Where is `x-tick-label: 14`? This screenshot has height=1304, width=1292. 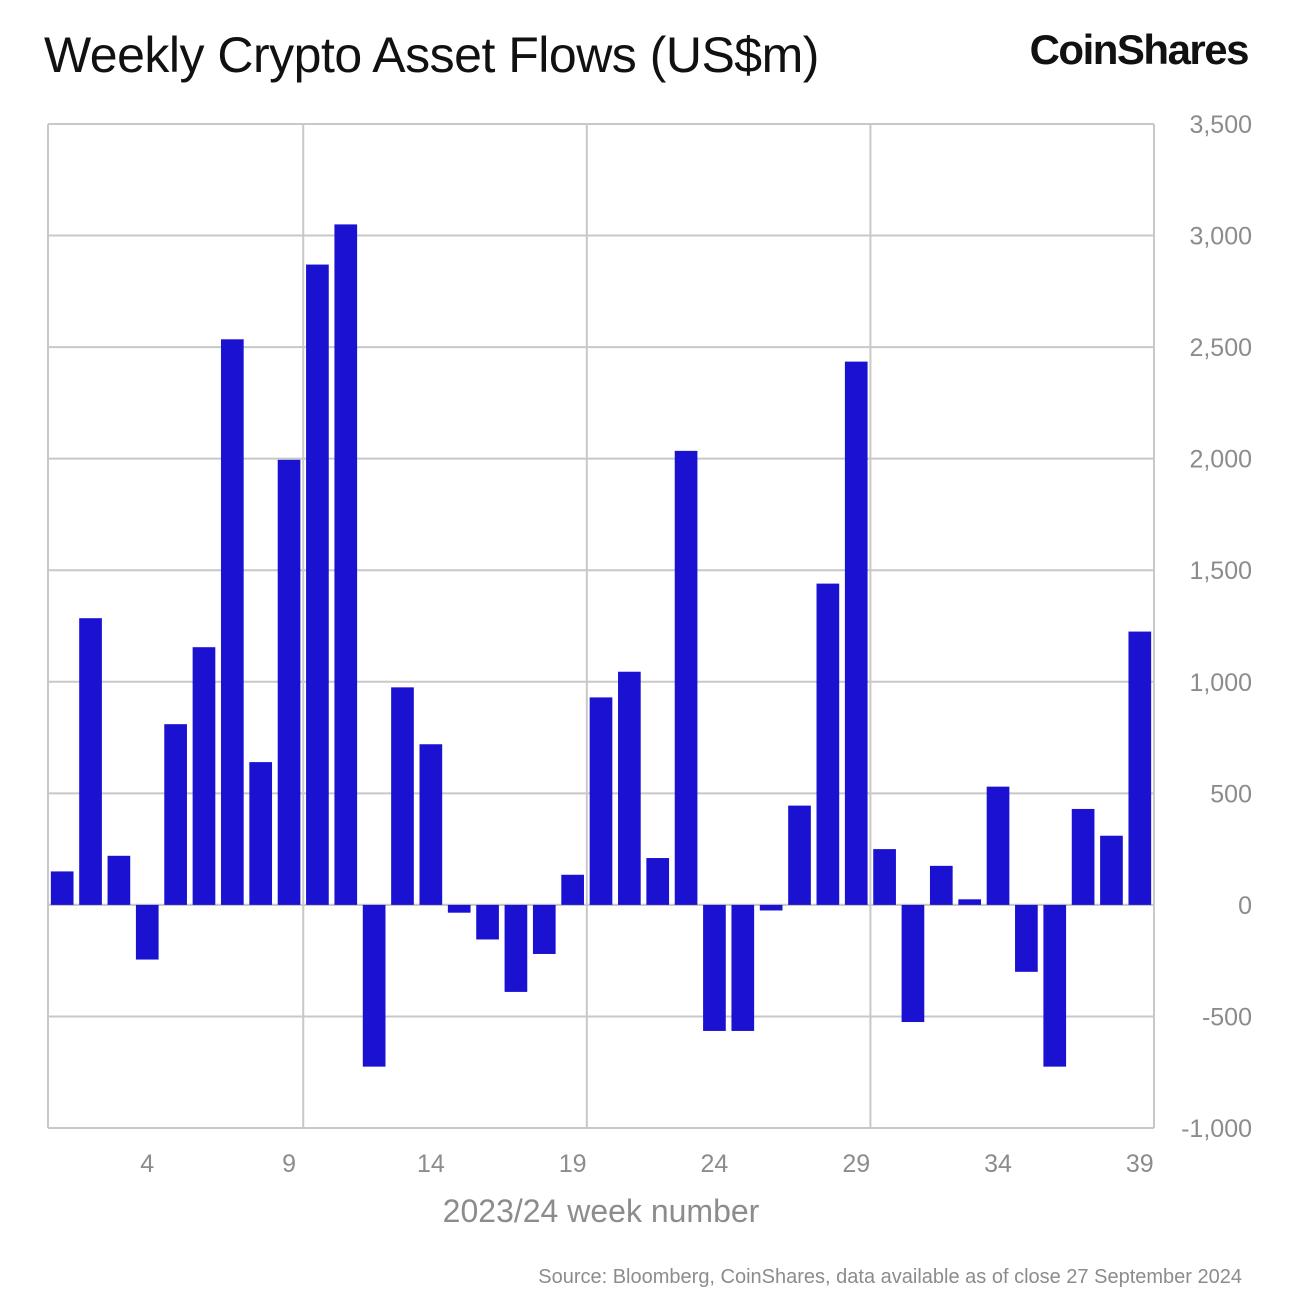 x-tick-label: 14 is located at coordinates (431, 1164).